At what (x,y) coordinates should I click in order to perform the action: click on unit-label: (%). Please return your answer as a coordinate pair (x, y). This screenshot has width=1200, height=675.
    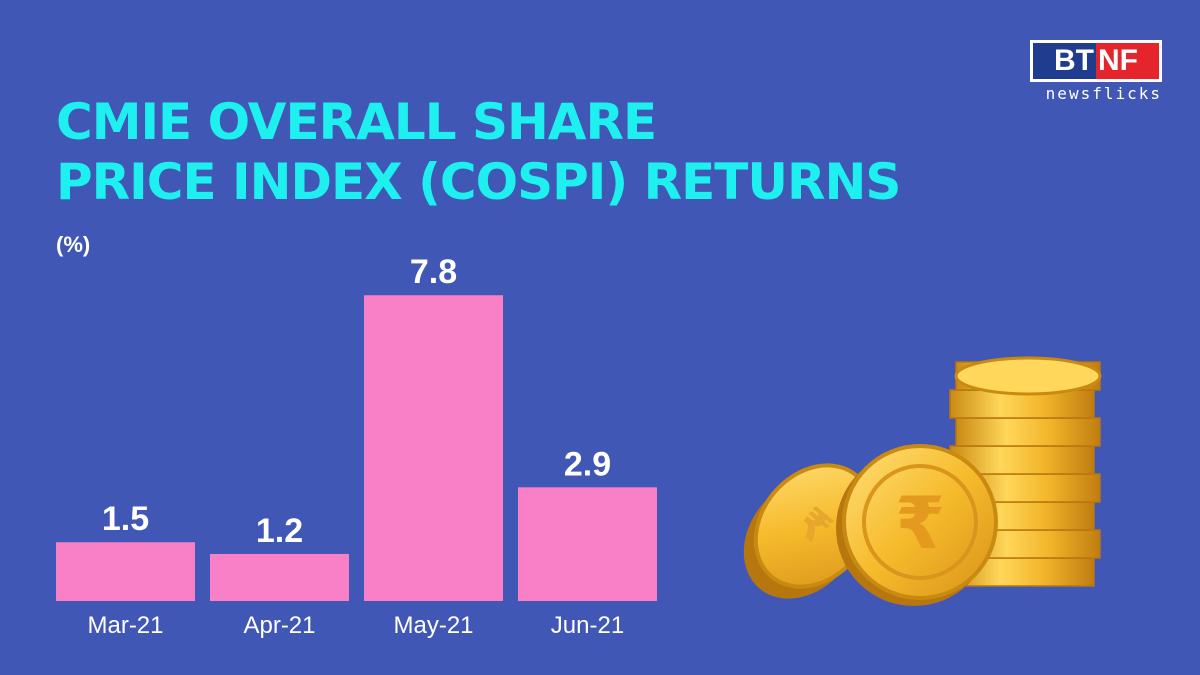
    Looking at the image, I should click on (73, 244).